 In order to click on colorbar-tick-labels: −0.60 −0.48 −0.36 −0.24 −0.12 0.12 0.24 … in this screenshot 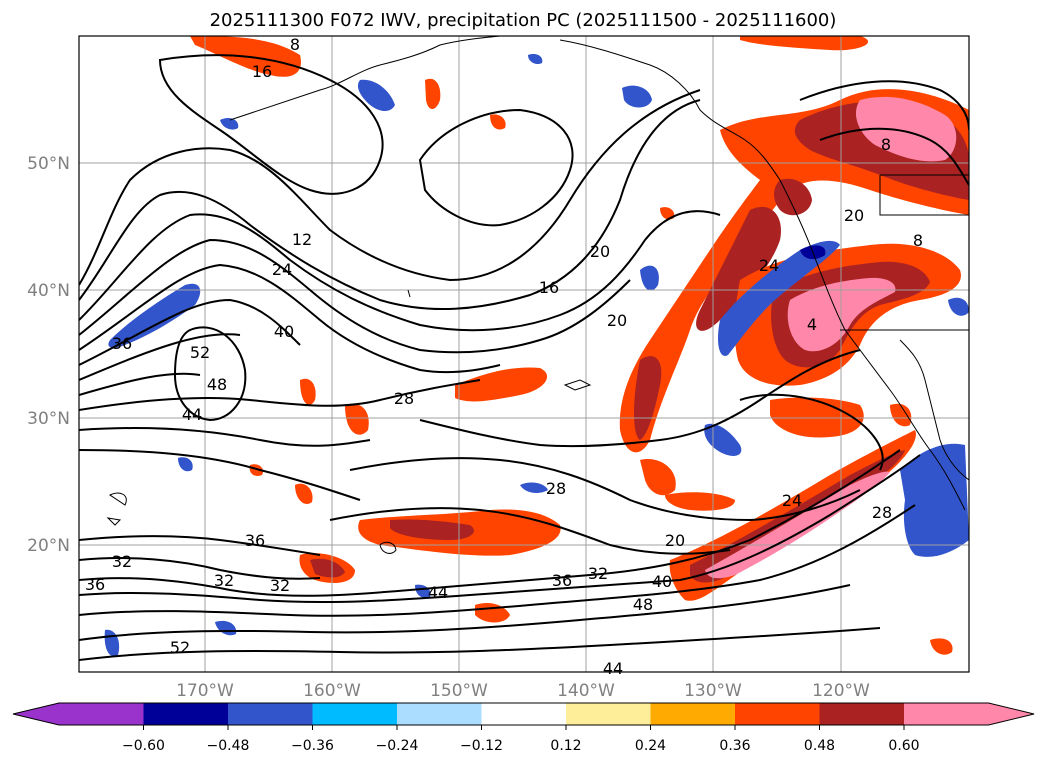, I will do `click(521, 746)`.